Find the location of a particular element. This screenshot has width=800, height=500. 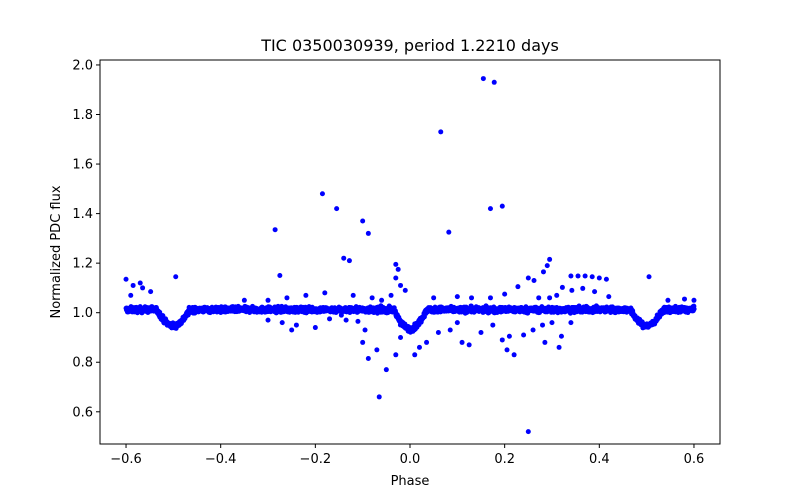

x-axis-ticks: −0.6 −0.4 −0.2 0.0 0.2 0.4 0.6 is located at coordinates (407, 455).